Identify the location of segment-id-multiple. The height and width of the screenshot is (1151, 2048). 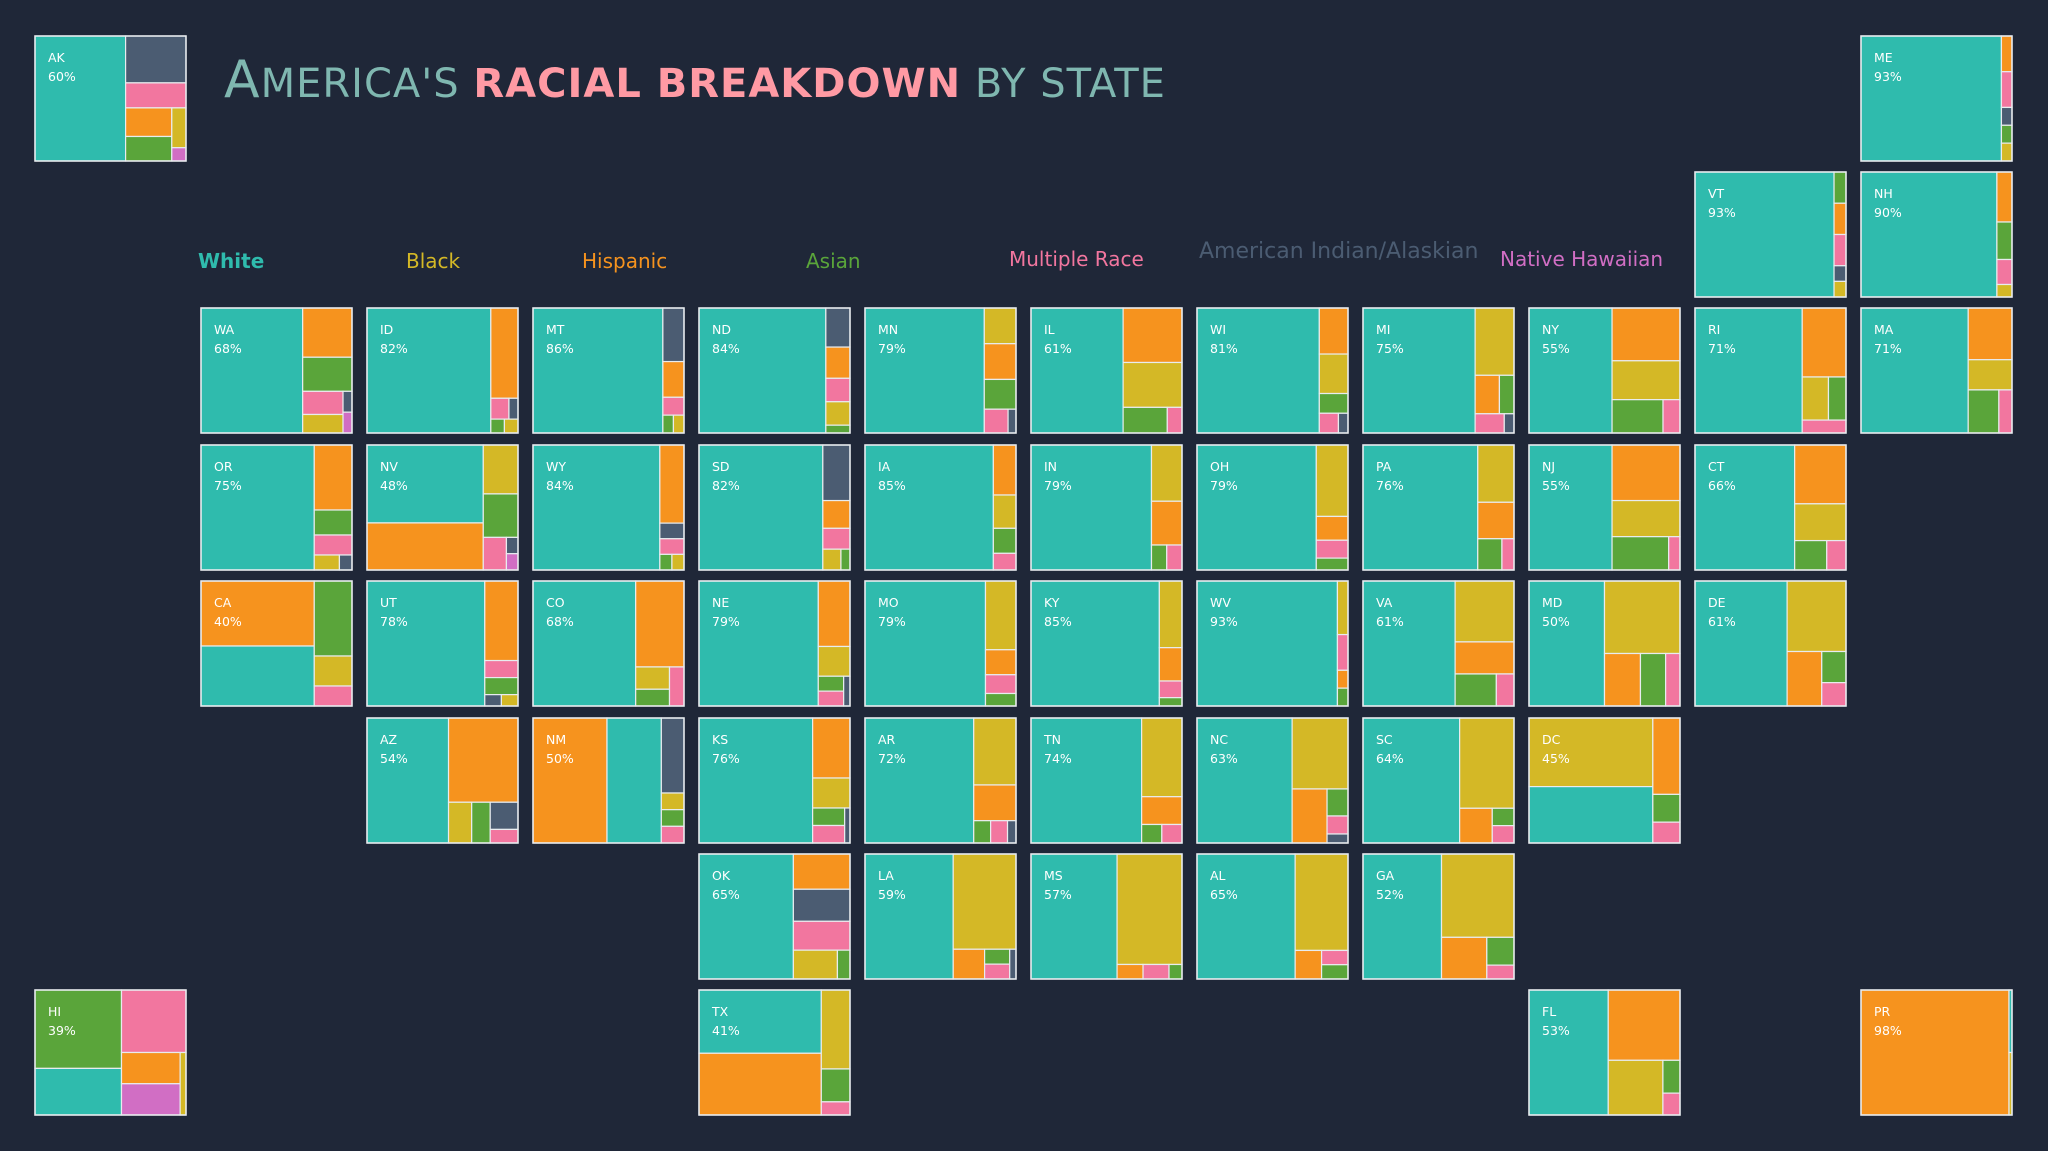
(500, 408).